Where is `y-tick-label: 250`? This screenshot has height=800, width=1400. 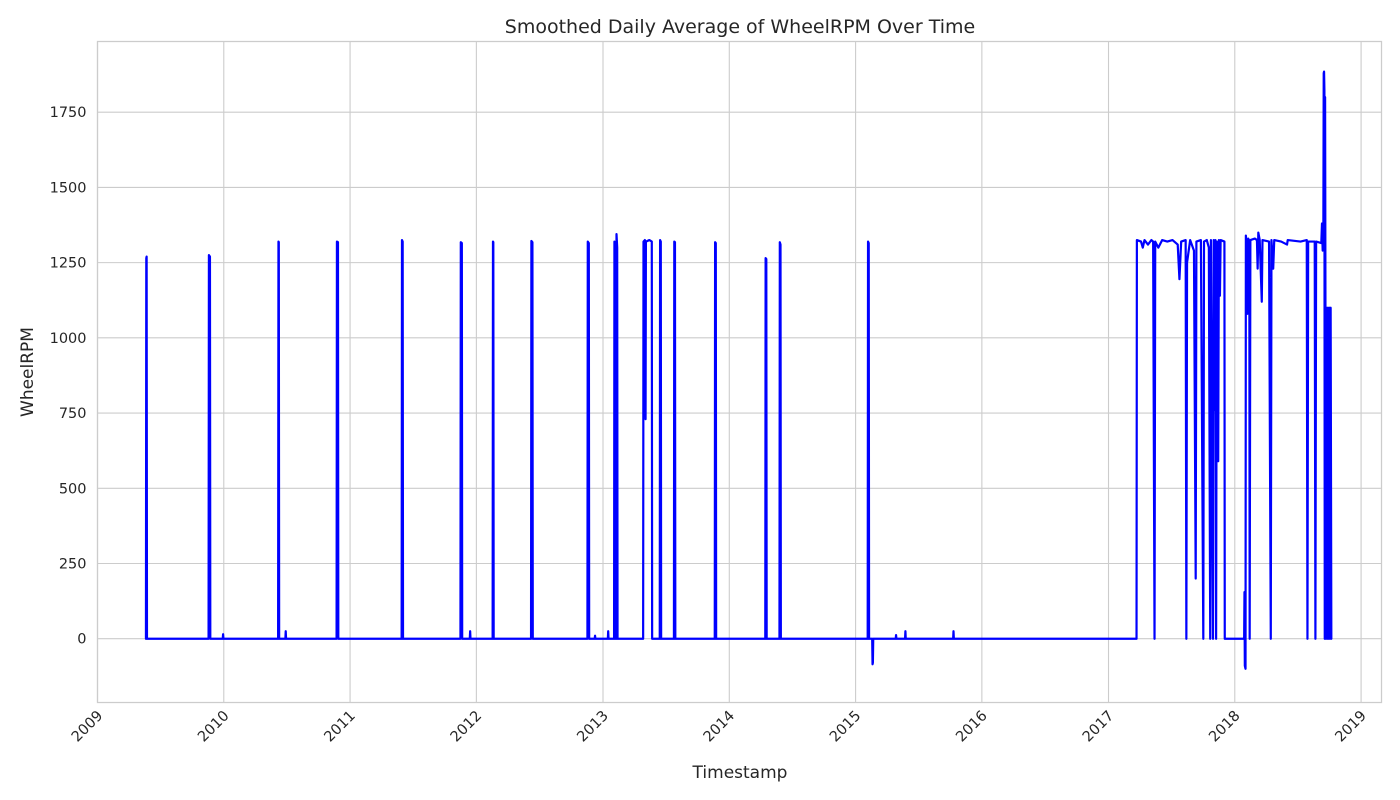
y-tick-label: 250 is located at coordinates (73, 565).